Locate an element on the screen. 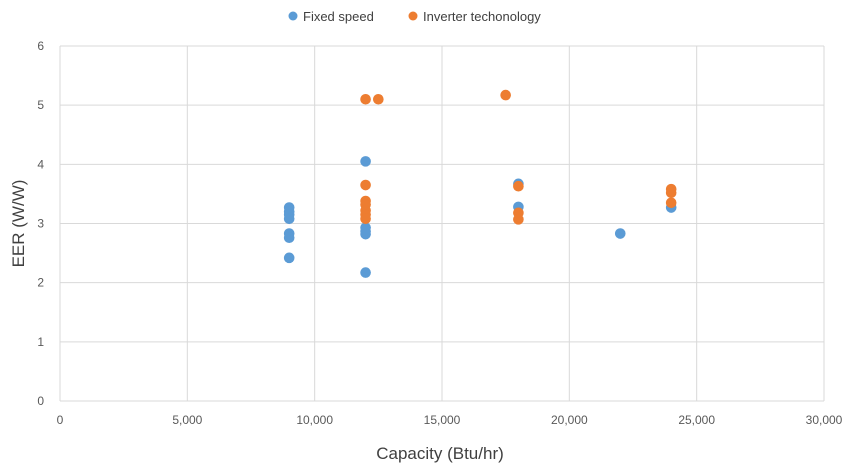  legend-item: Fixed speed is located at coordinates (331, 16).